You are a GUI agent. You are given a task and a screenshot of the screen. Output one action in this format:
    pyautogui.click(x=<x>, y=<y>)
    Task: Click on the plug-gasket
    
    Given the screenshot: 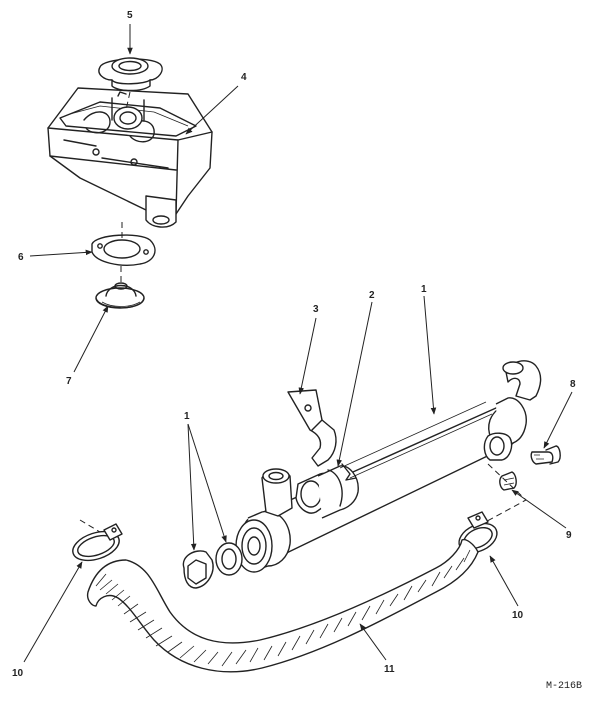 What is the action you would take?
    pyautogui.click(x=229, y=559)
    